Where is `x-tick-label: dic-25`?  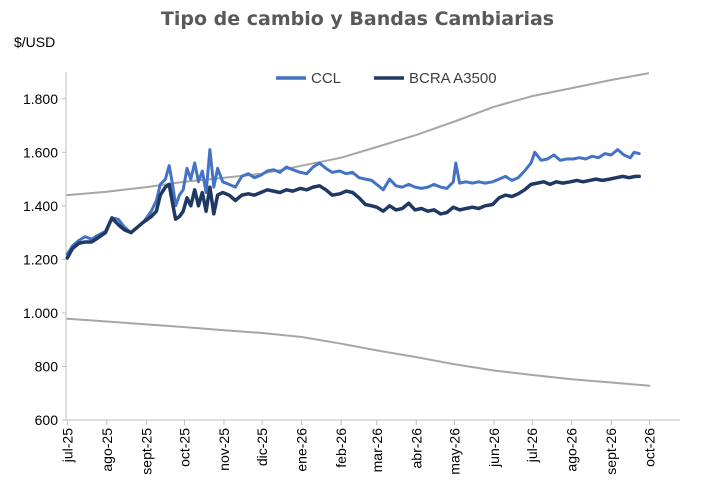
x-tick-label: dic-25 is located at coordinates (262, 447).